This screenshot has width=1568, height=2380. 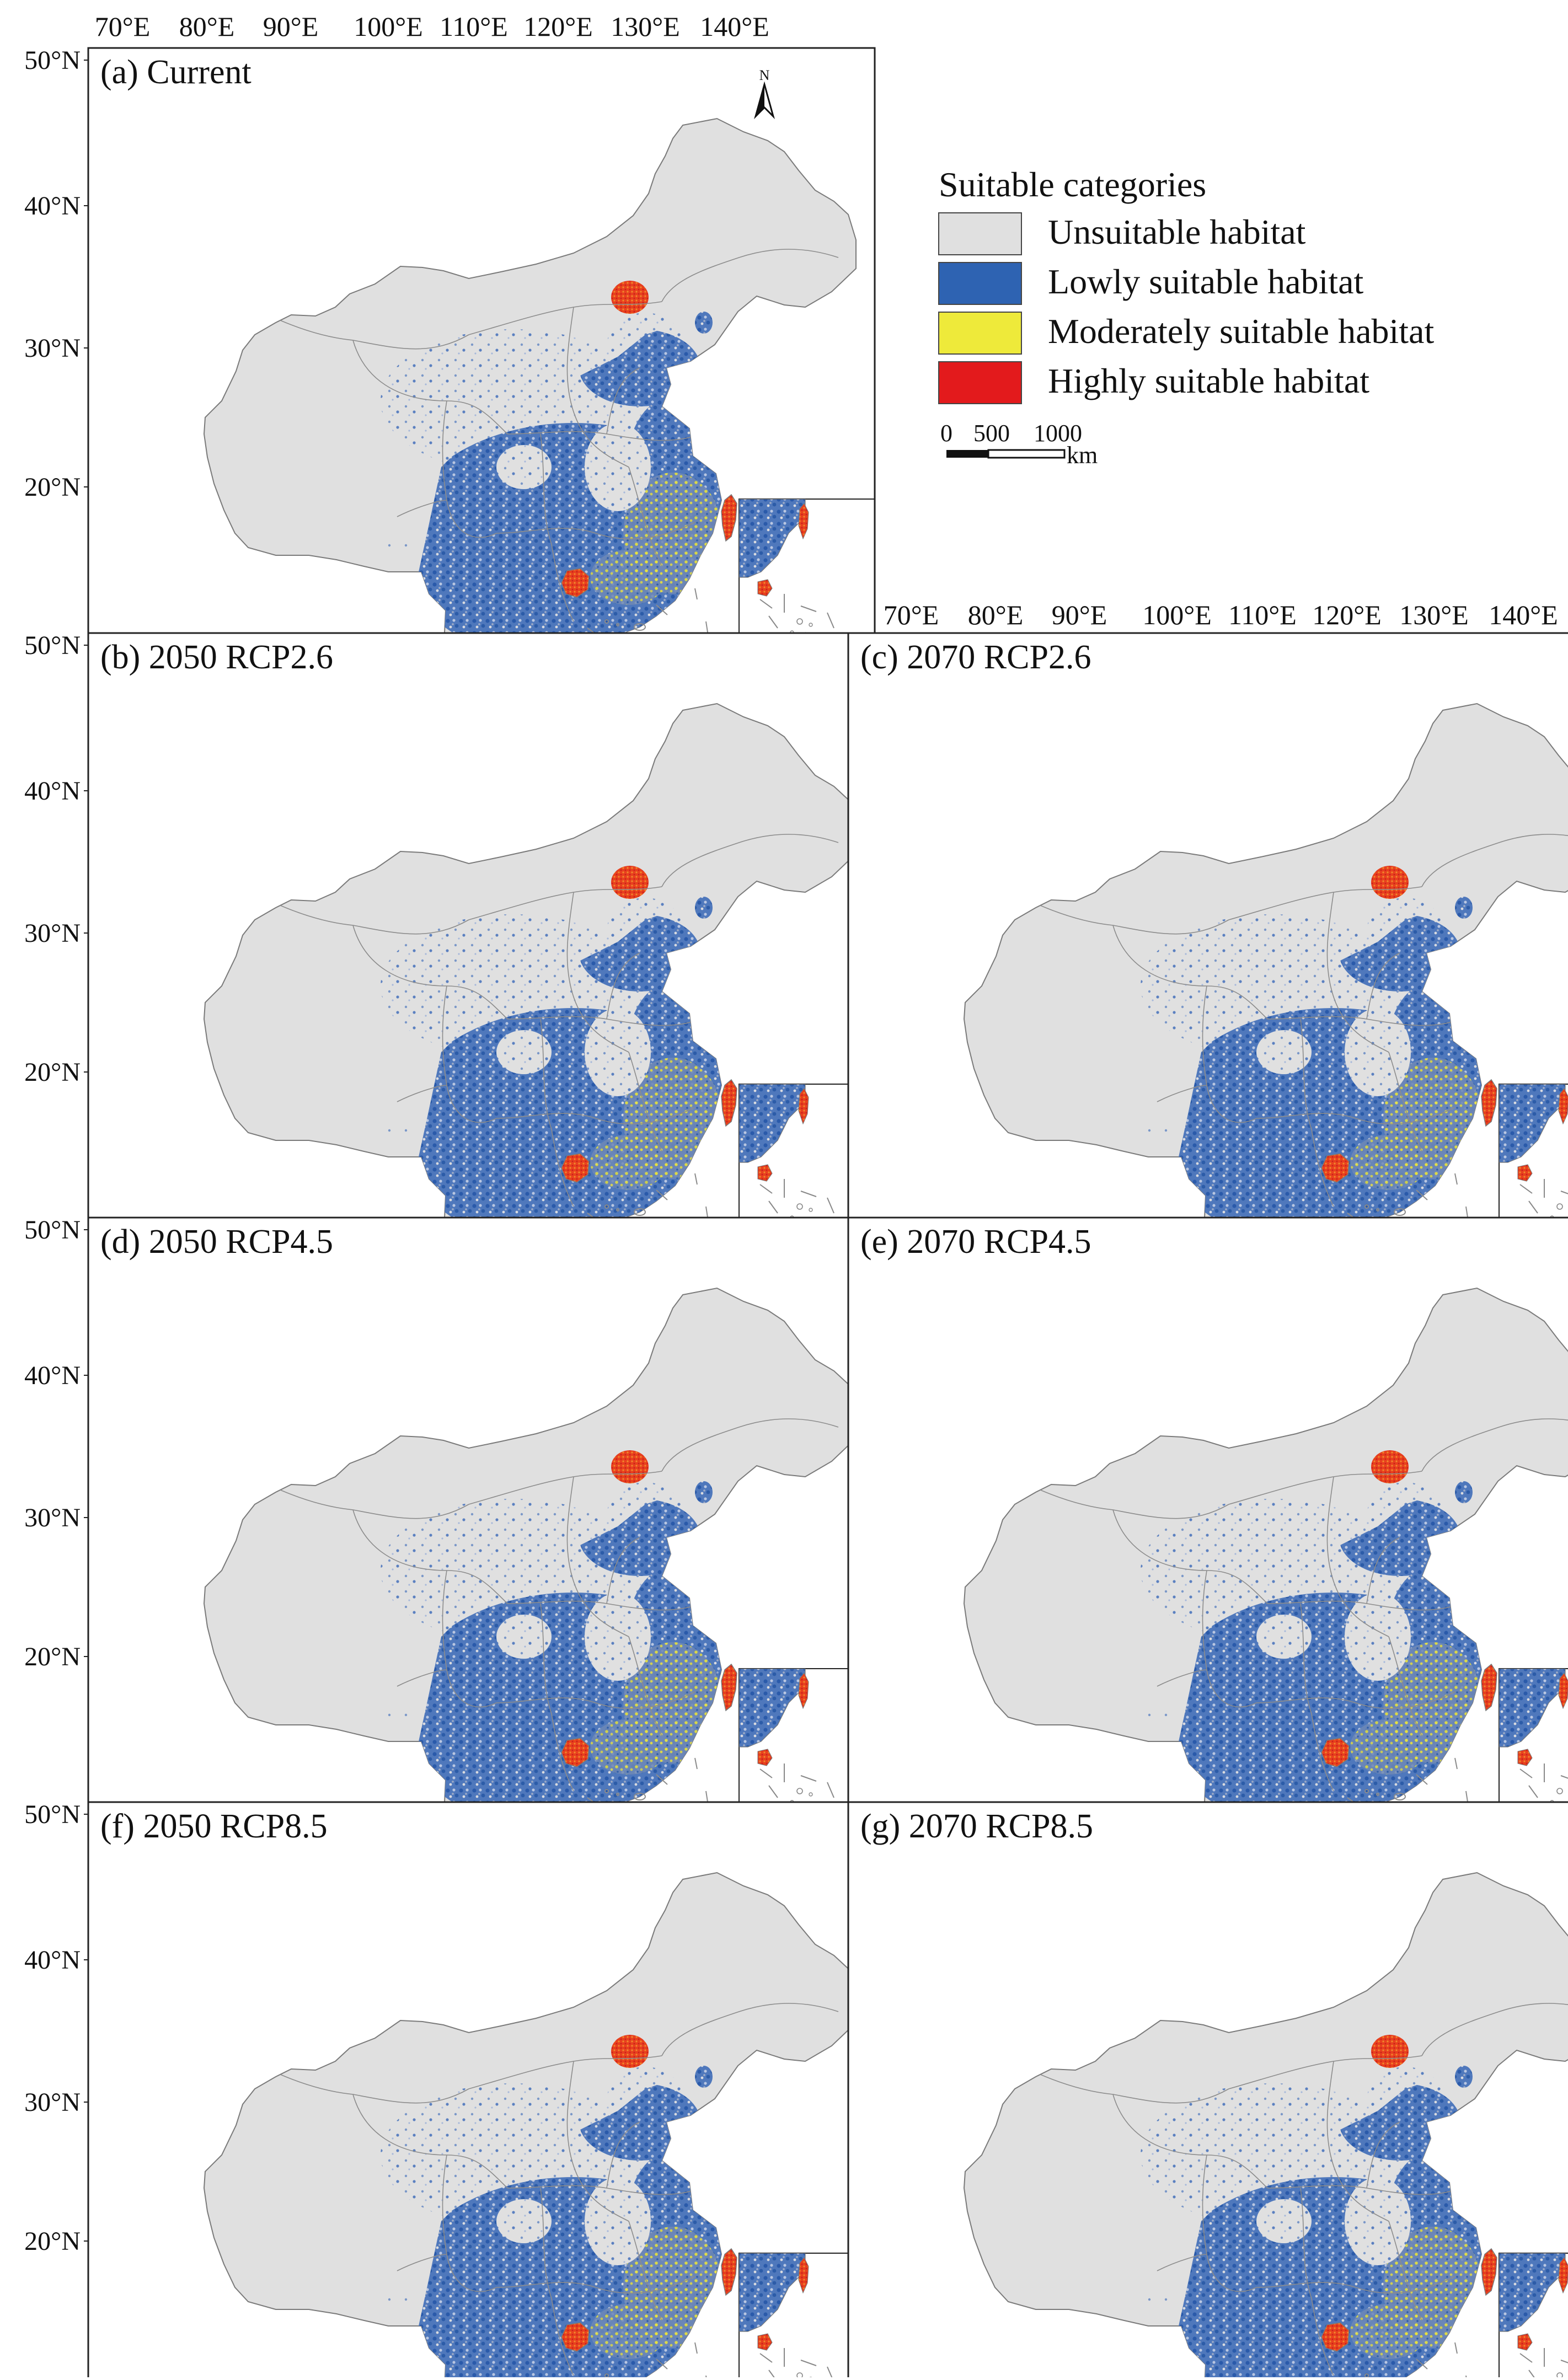 What do you see at coordinates (1221, 614) in the screenshot?
I see `longitude-axis-top-right: 70°E 80°E 90°E 100°E 110°E 120°E 130°E 140°E` at bounding box center [1221, 614].